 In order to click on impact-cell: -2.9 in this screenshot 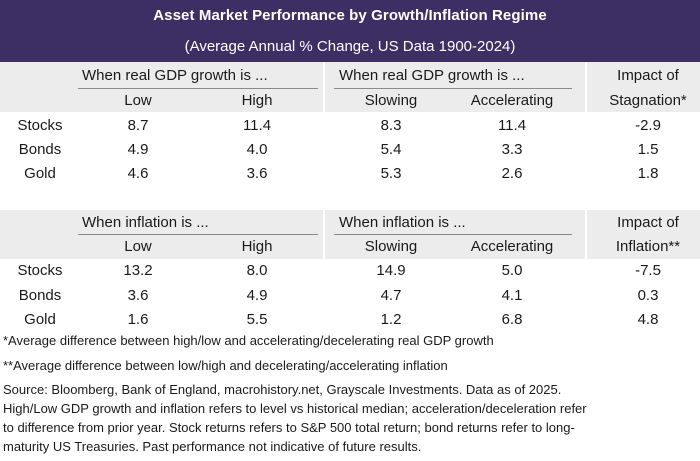, I will do `click(648, 125)`.